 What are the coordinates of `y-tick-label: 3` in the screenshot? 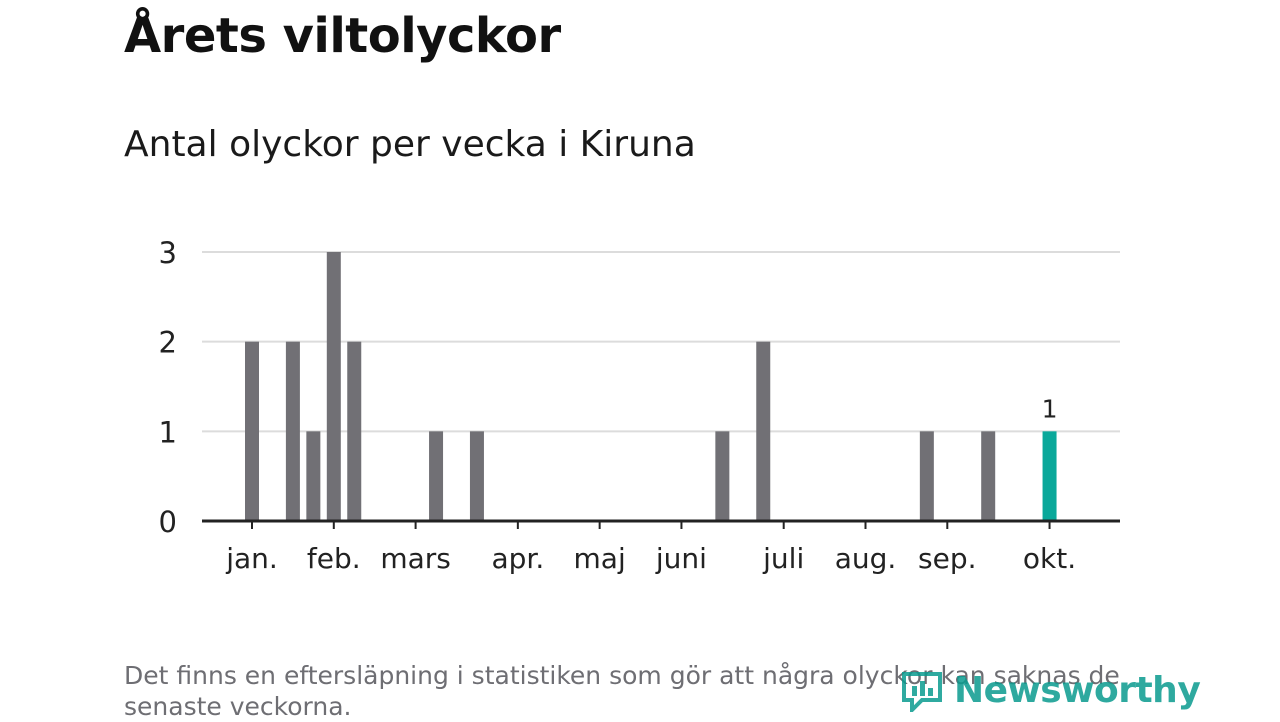 It's located at (168, 253).